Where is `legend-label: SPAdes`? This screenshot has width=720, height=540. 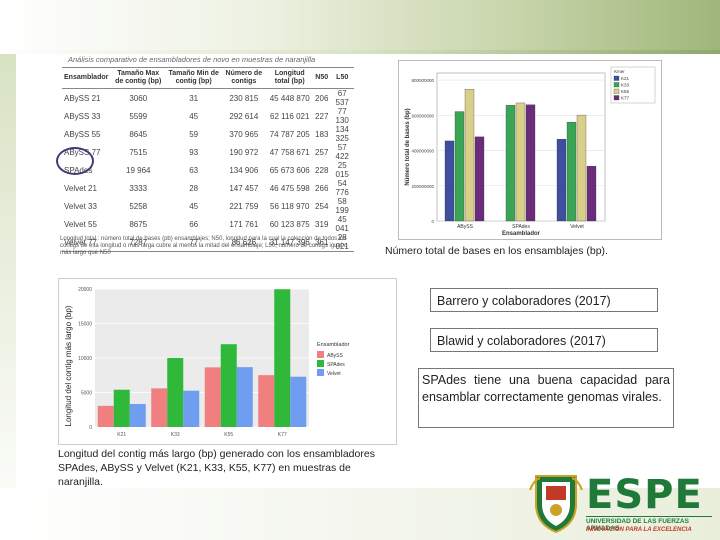
legend-label: SPAdes is located at coordinates (336, 365).